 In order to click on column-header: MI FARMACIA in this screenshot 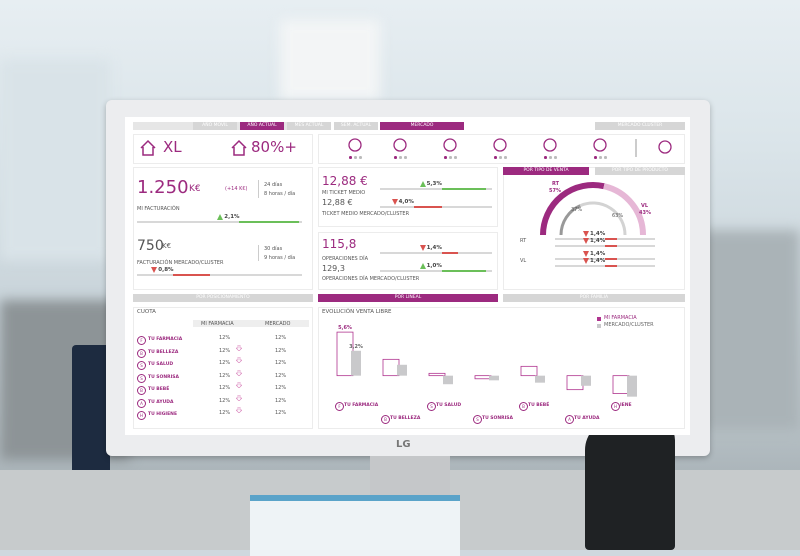, I will do `click(217, 324)`.